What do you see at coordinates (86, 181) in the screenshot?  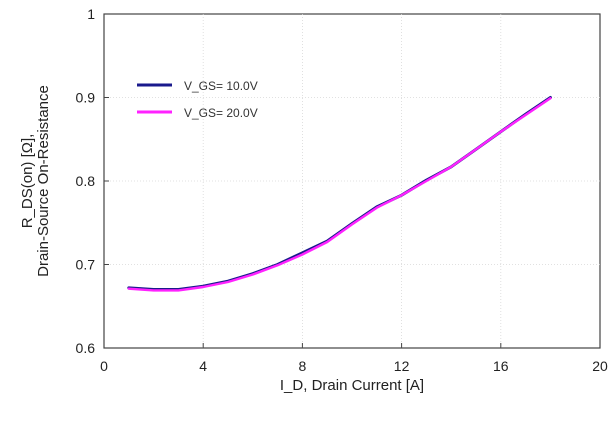 I see `y-tick-label: 0.8` at bounding box center [86, 181].